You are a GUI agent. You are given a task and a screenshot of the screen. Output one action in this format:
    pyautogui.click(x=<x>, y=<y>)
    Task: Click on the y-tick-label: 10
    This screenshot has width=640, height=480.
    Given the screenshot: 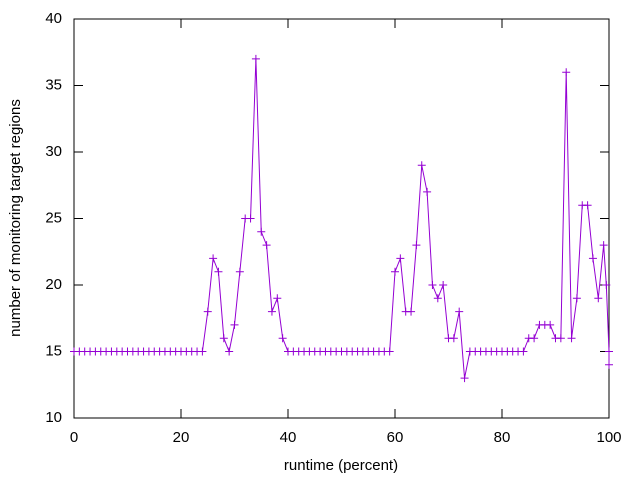 What is the action you would take?
    pyautogui.click(x=53, y=417)
    